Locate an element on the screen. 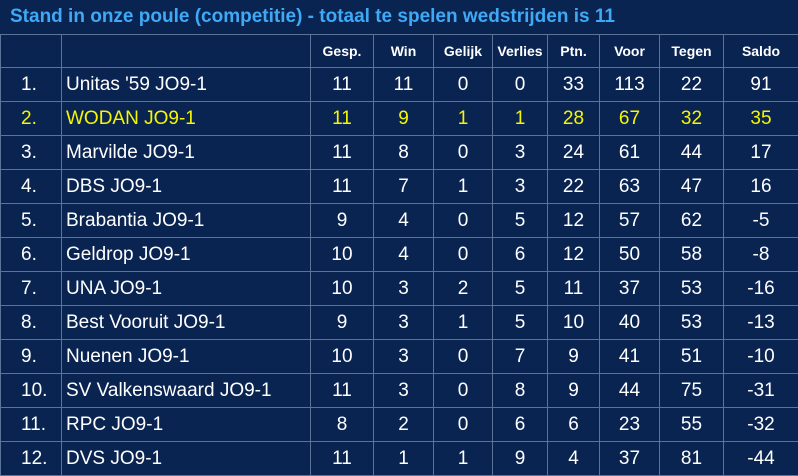 This screenshot has width=798, height=476. played-cell: 10 is located at coordinates (342, 289).